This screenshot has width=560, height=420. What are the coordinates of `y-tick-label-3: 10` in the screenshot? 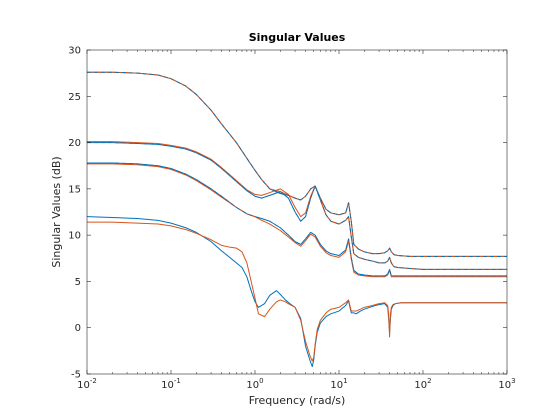 It's located at (74, 236).